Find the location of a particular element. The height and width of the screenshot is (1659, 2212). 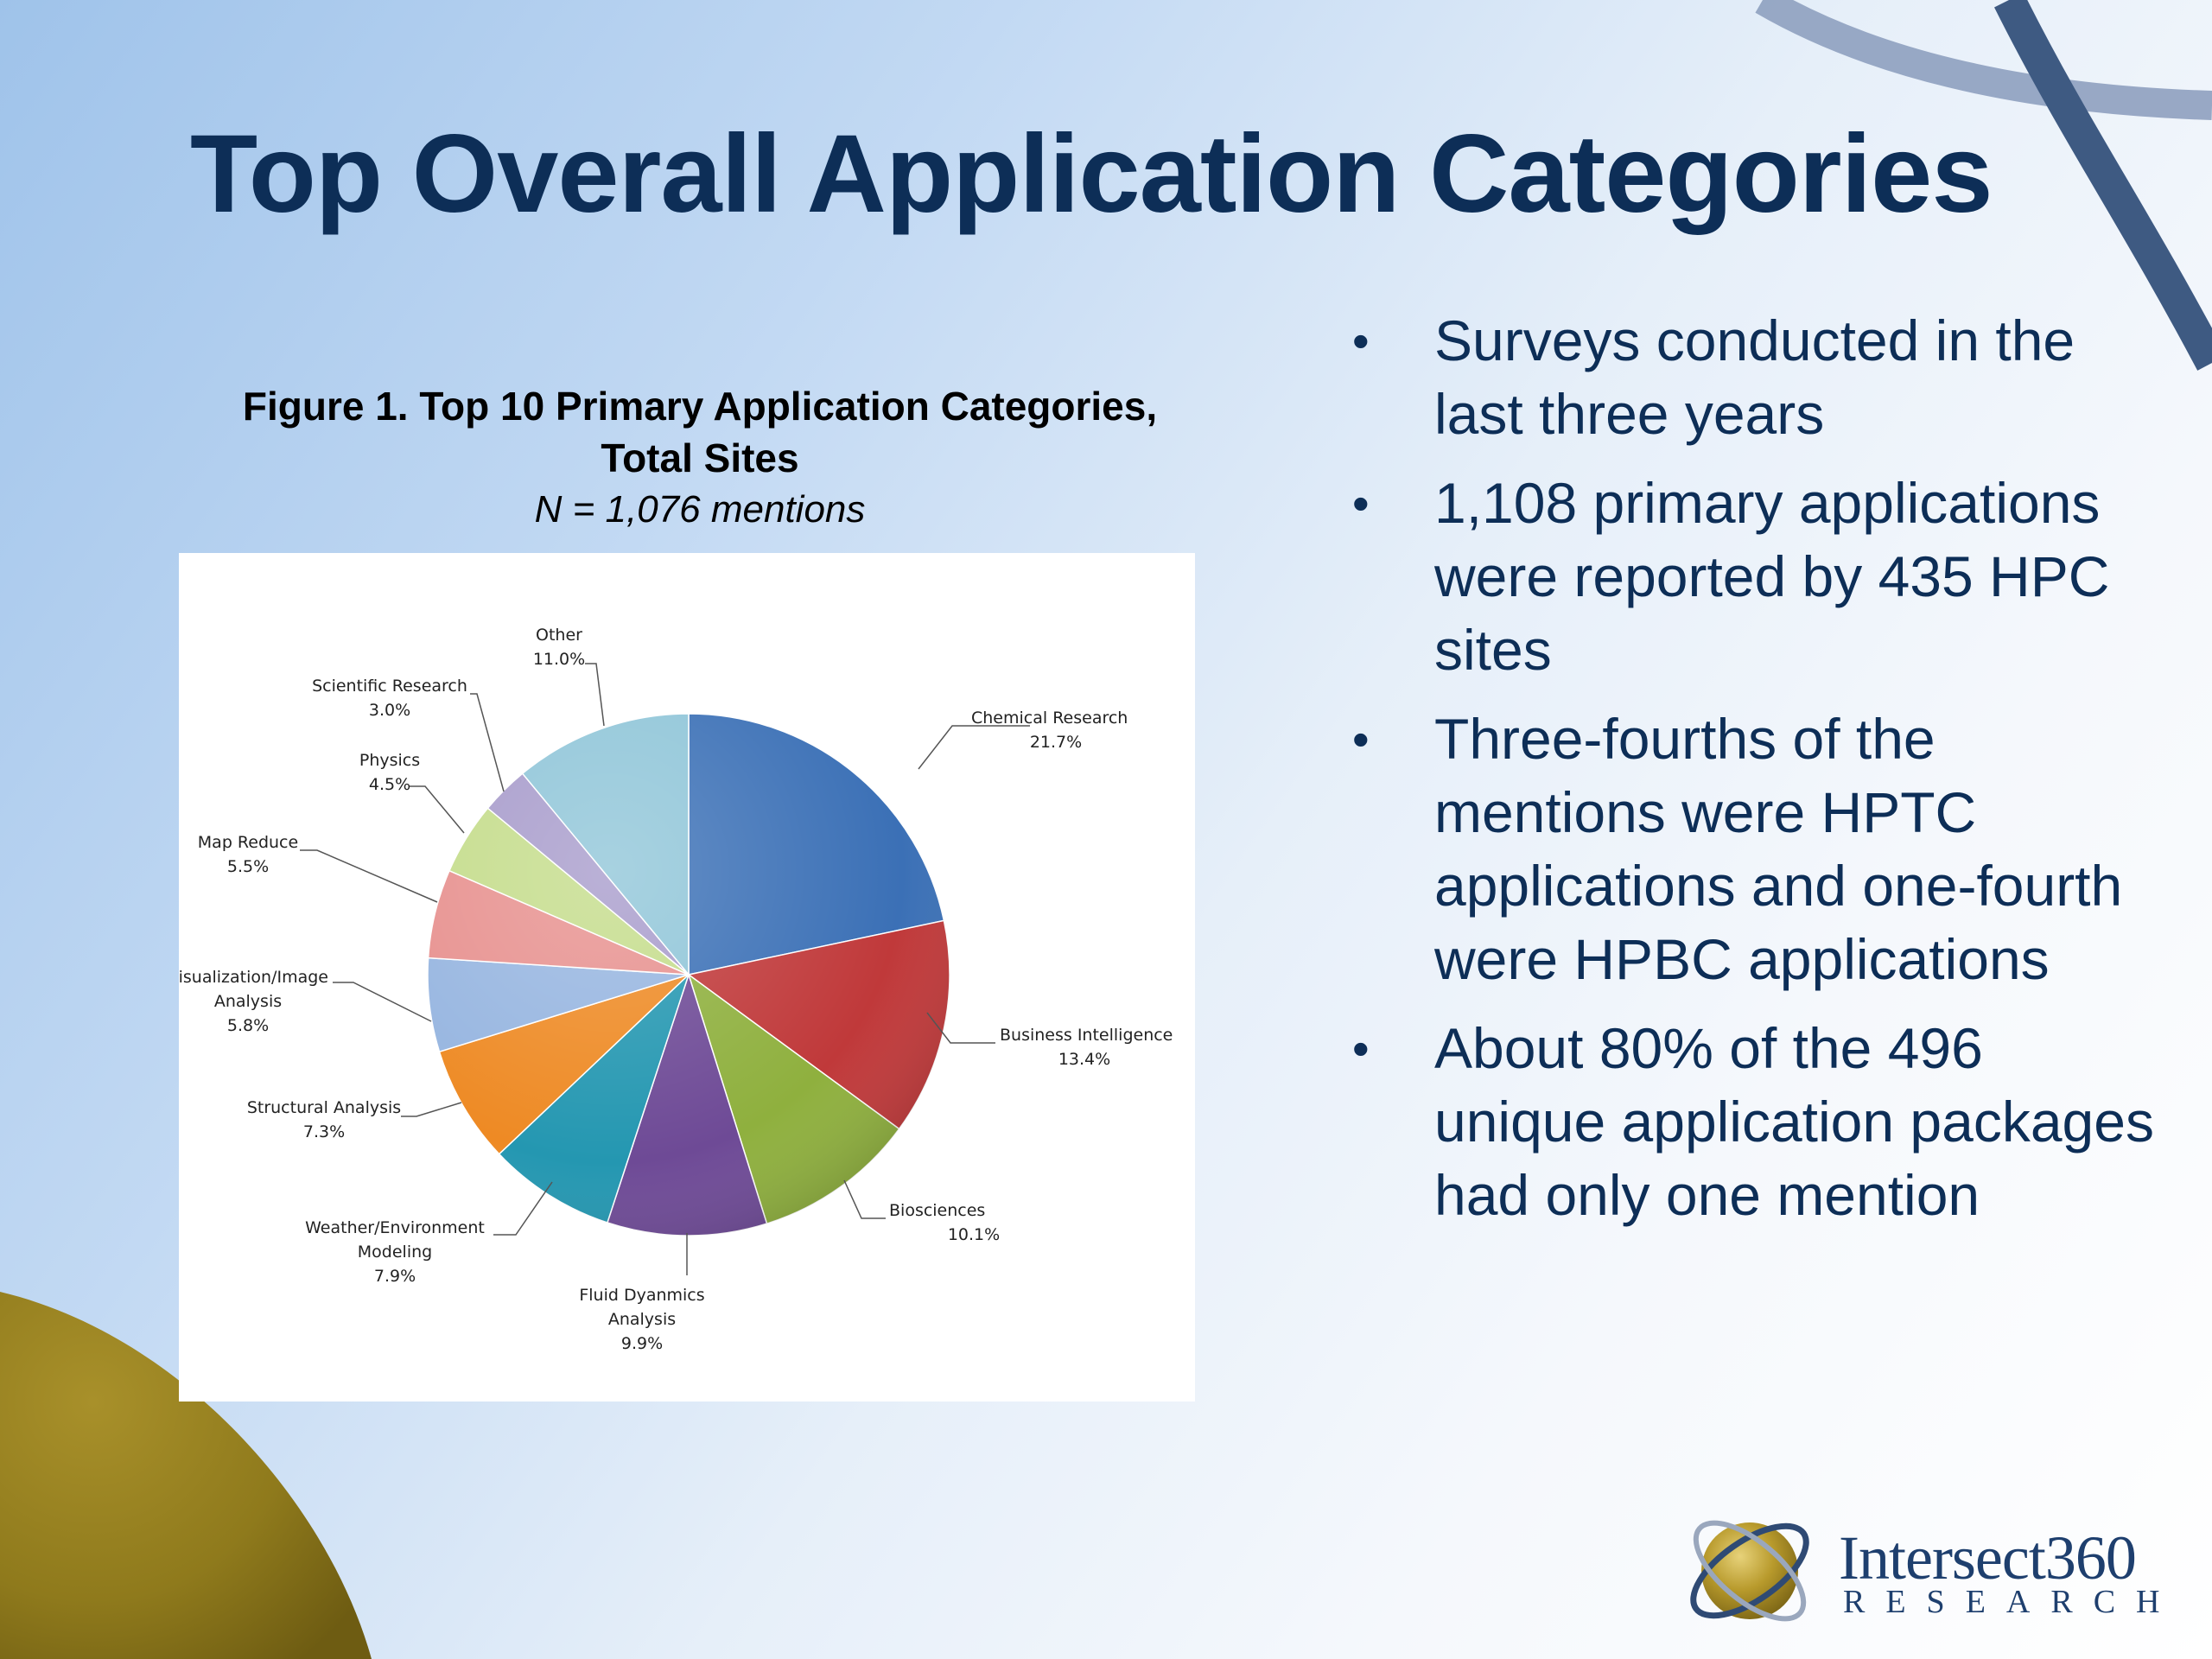

company-logo: Intersect360 RESEARCH is located at coordinates (1922, 1570).